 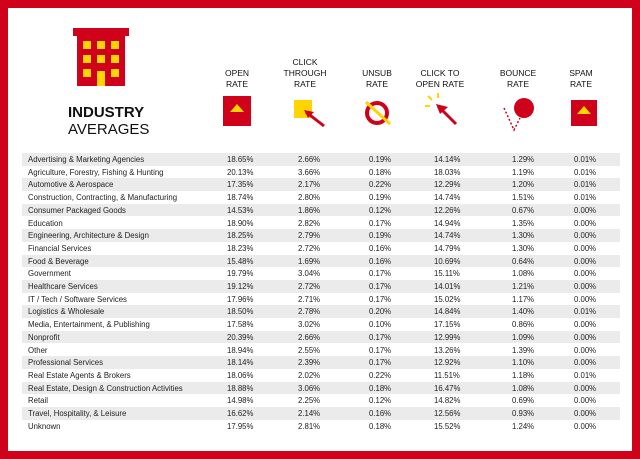 I want to click on rate-value: 13.26%, so click(x=447, y=350).